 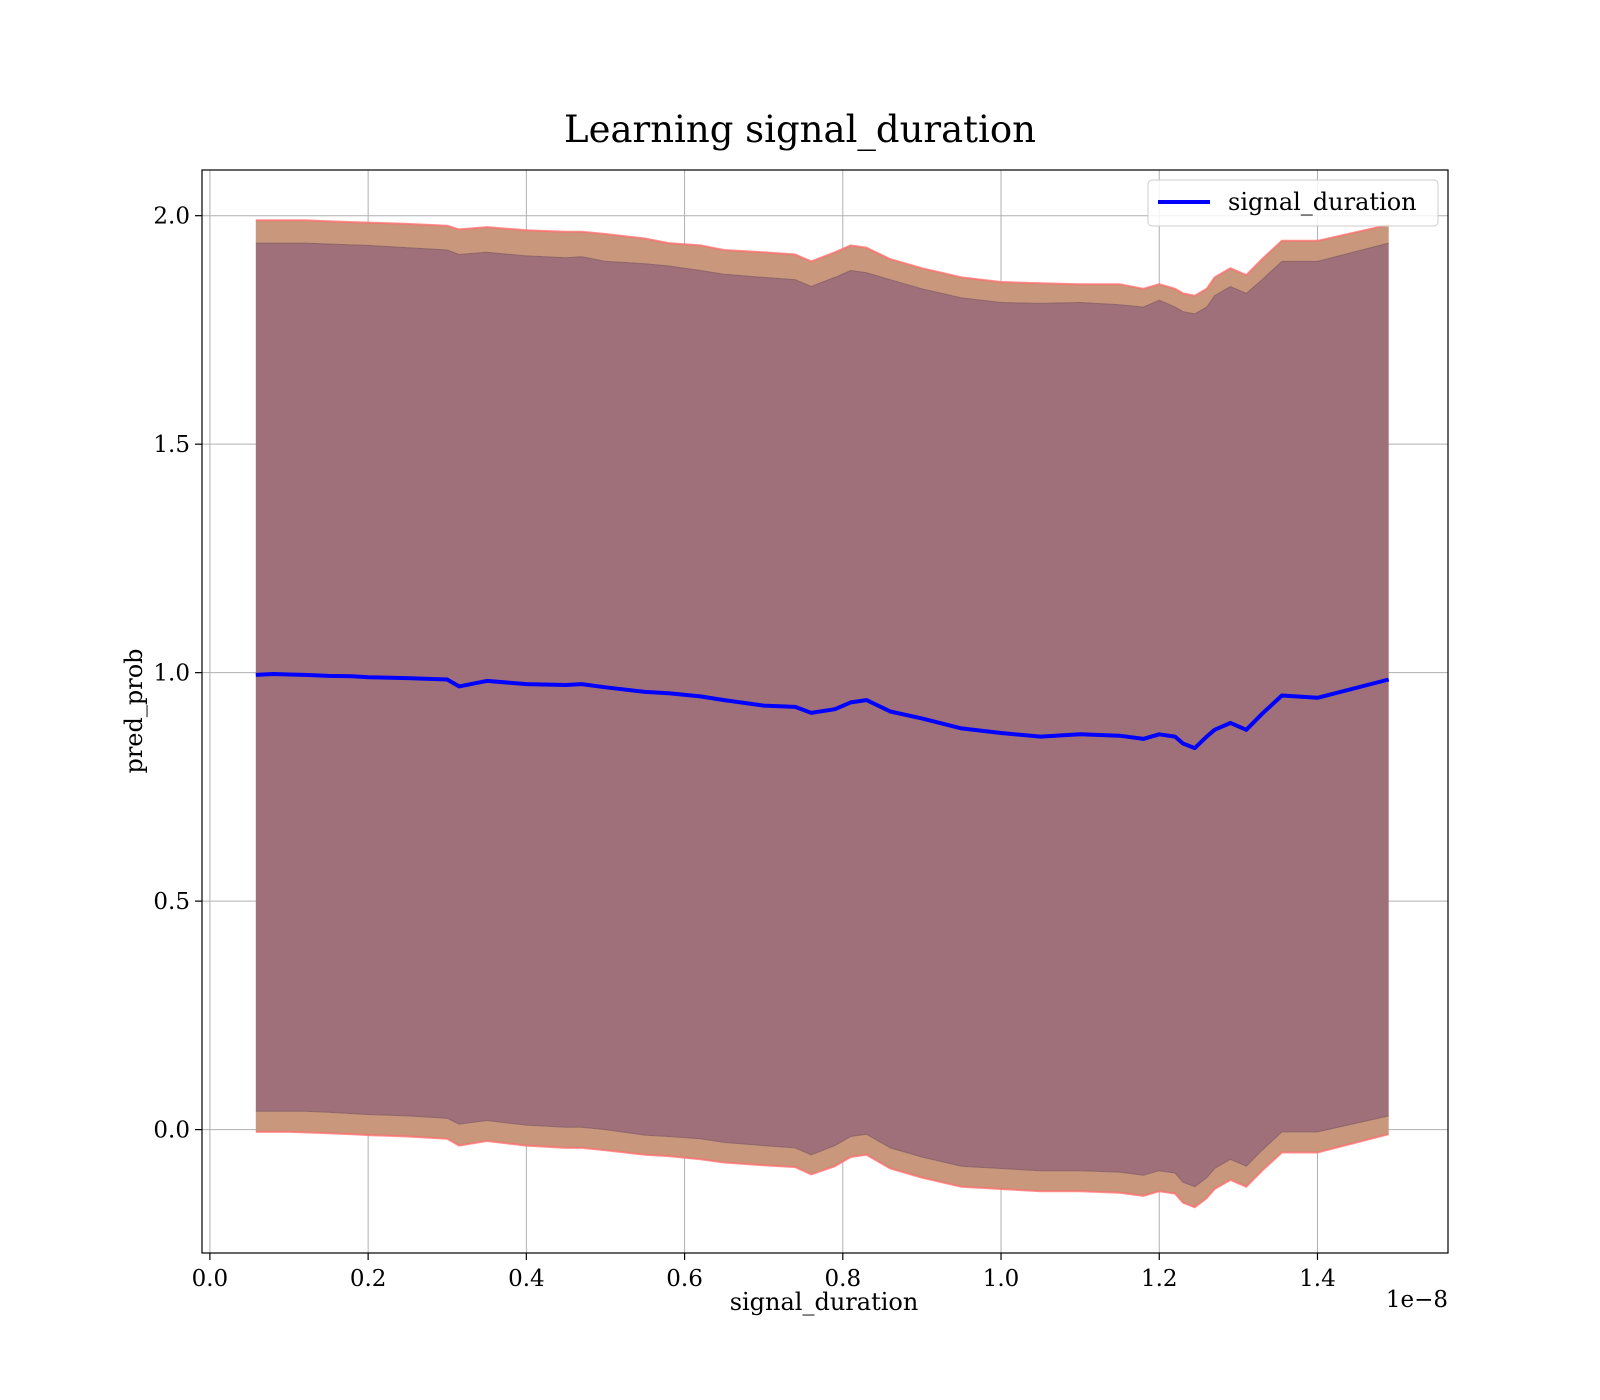 What do you see at coordinates (526, 1279) in the screenshot?
I see `x-tick-label-2: 0.4` at bounding box center [526, 1279].